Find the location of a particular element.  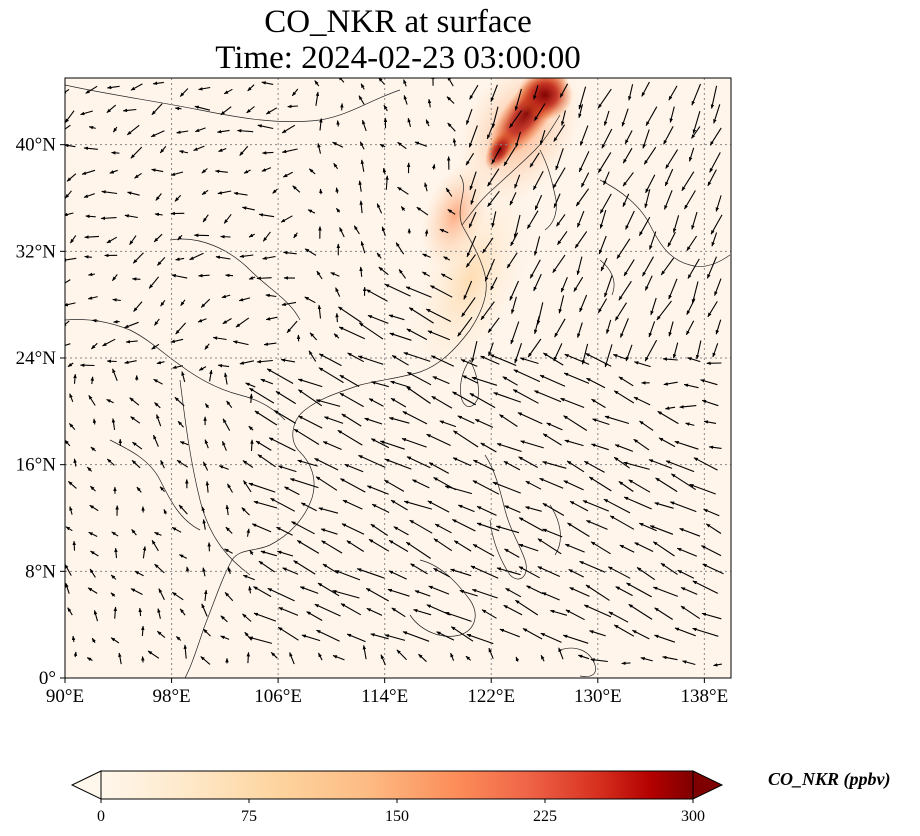

colorbar: 0 75 150 225 300 is located at coordinates (397, 797).